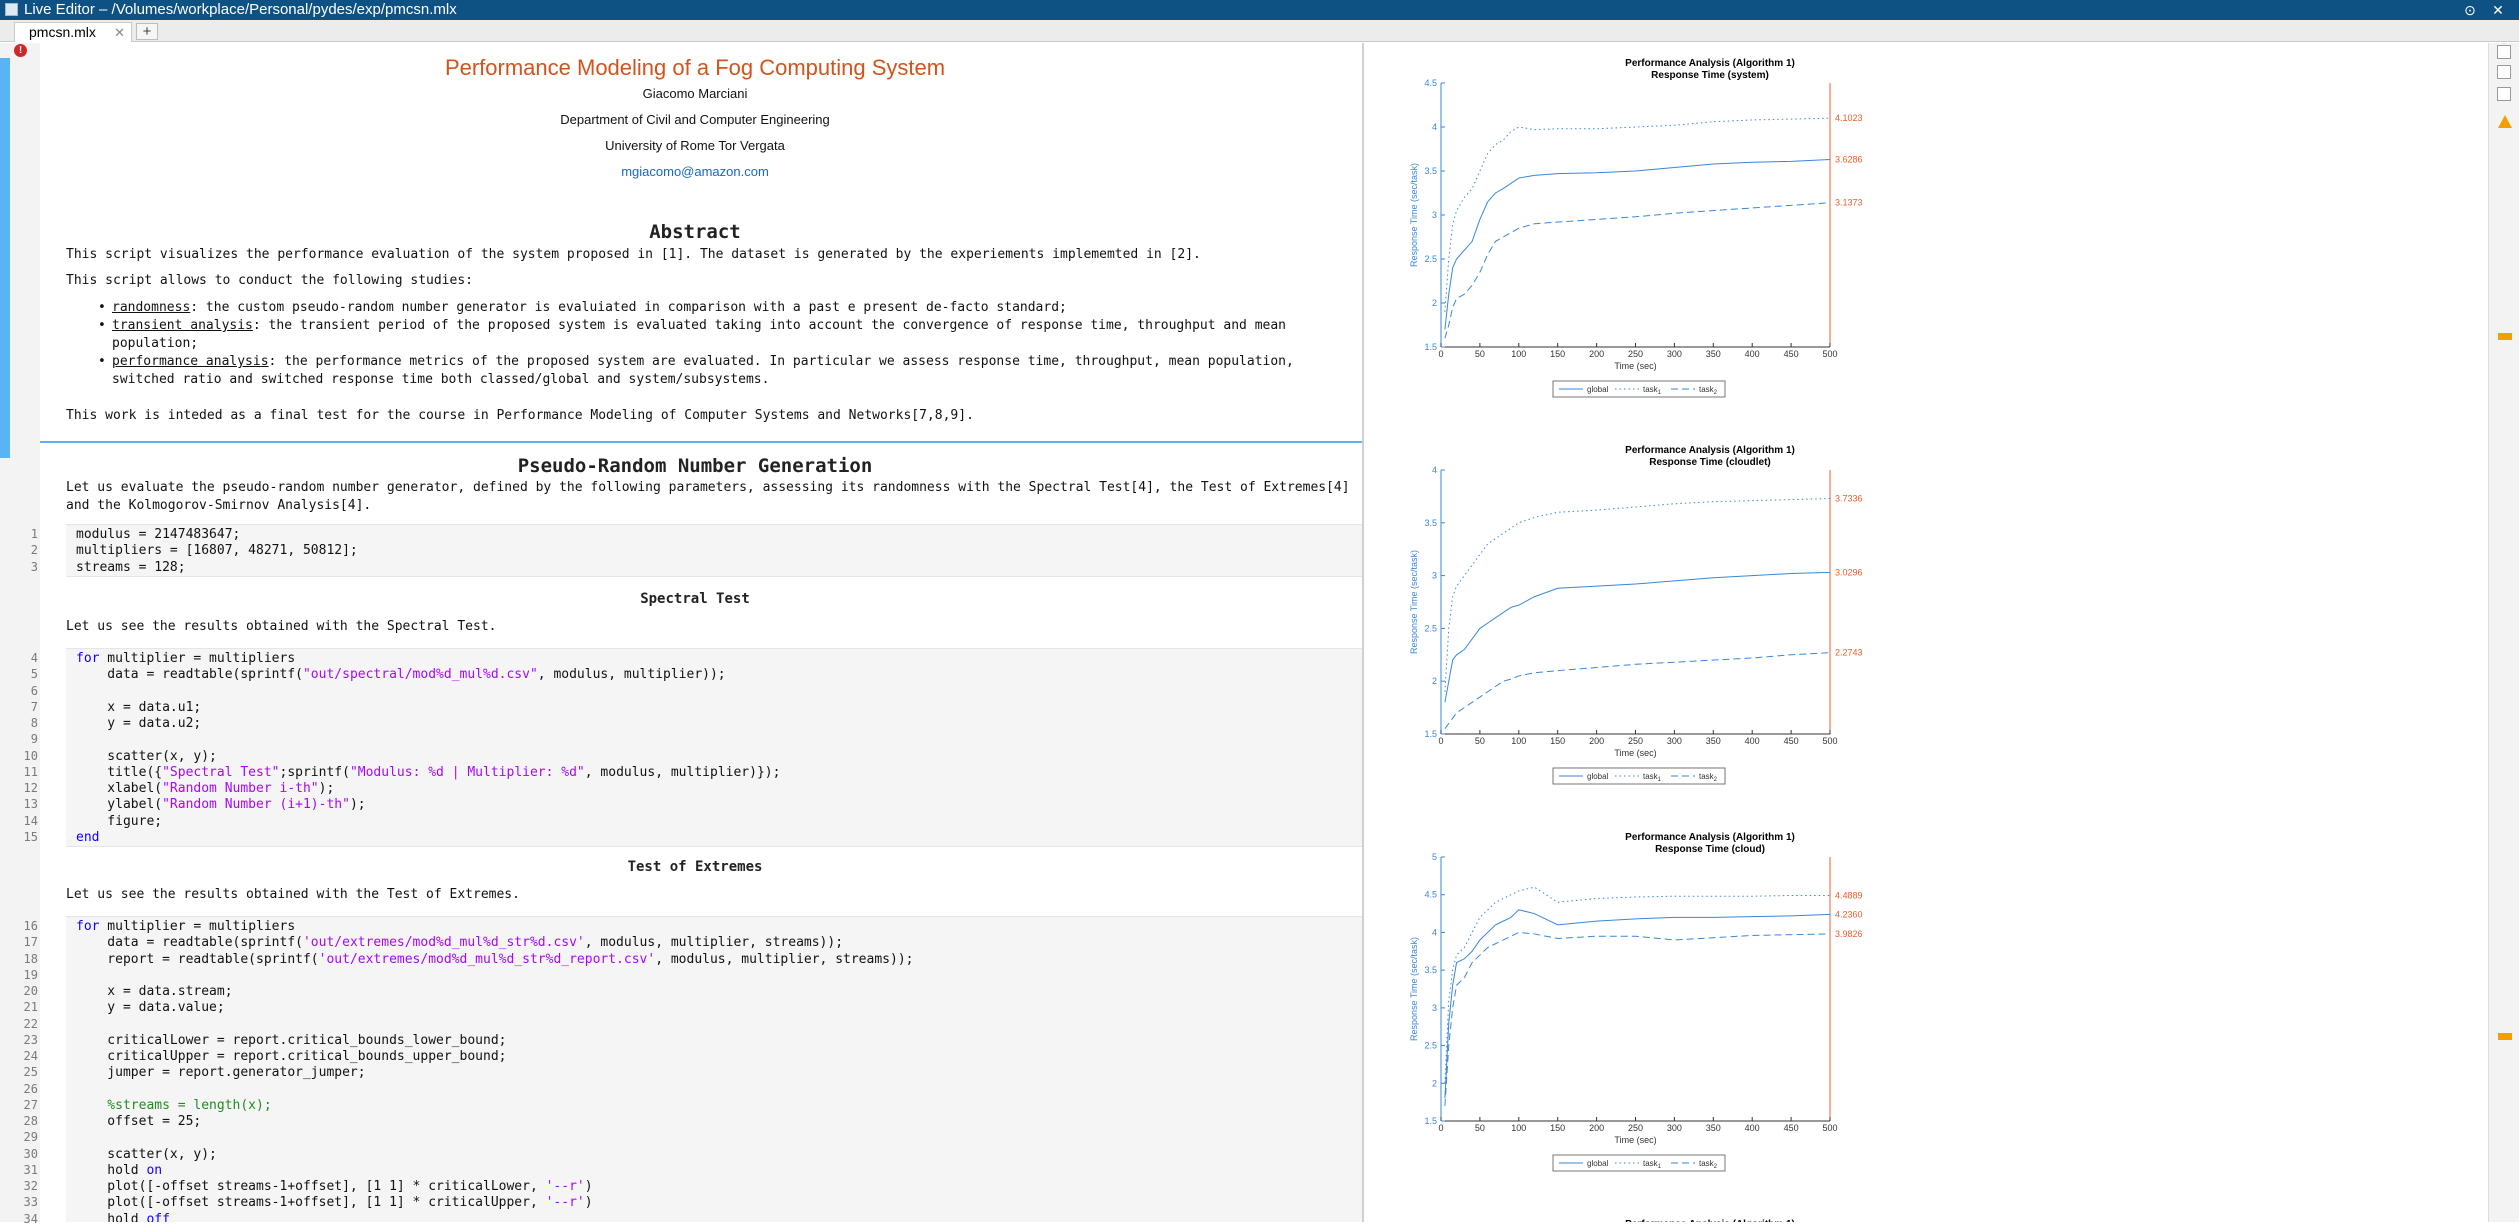  I want to click on code-text: multiplier = multipliers, so click(197, 658).